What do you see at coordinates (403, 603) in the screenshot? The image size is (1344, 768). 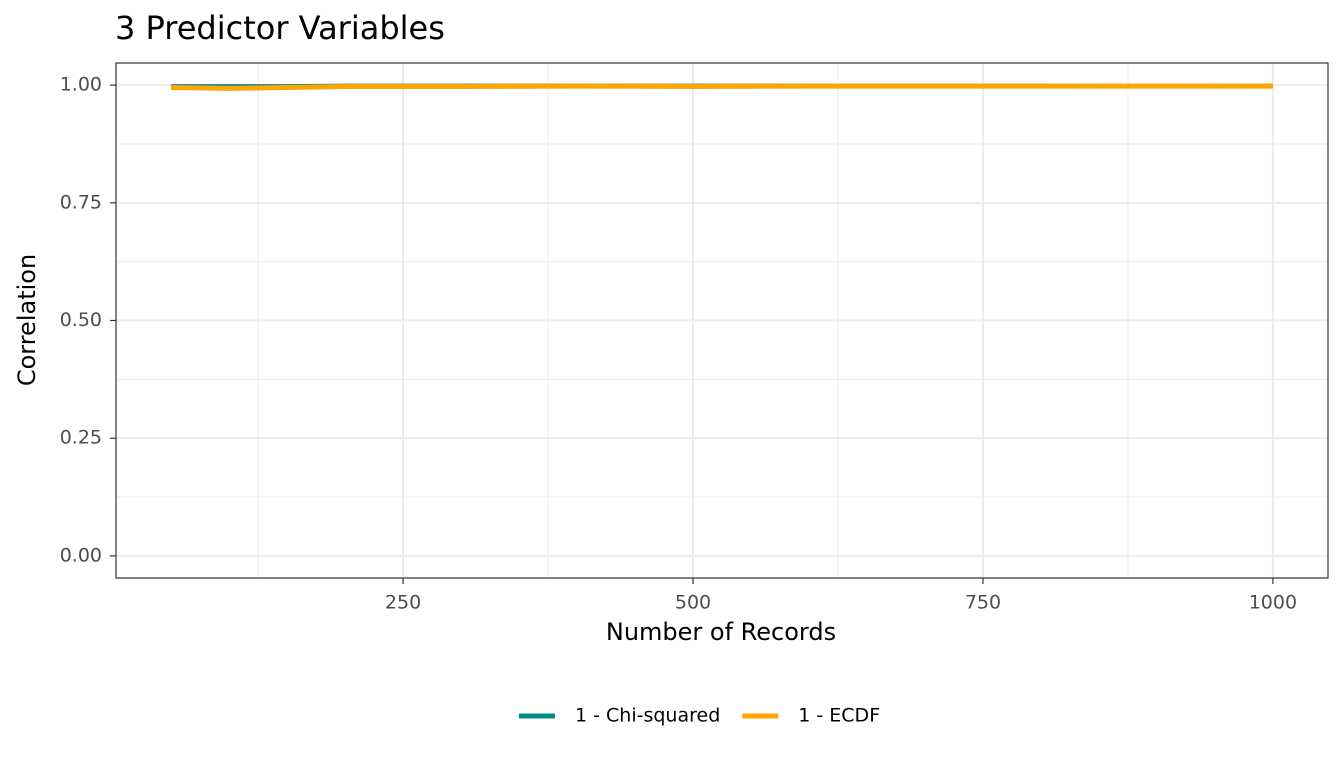 I see `x-tick-label: 250` at bounding box center [403, 603].